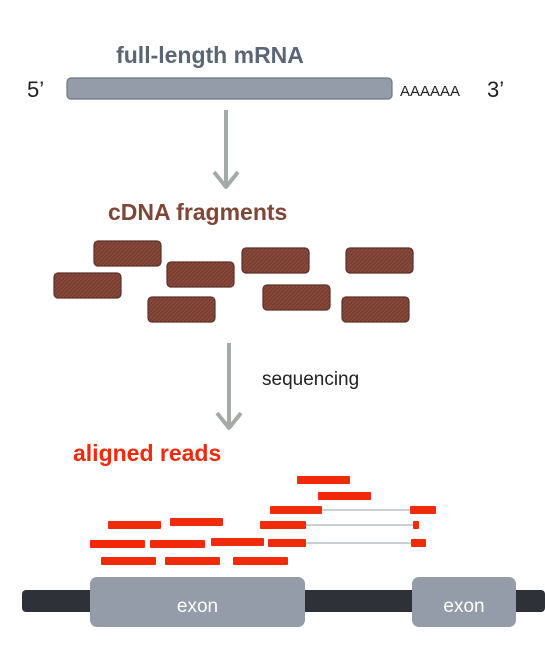 This screenshot has width=545, height=646. Describe the element at coordinates (210, 55) in the screenshot. I see `mrna-title: full-length mRNA` at that location.